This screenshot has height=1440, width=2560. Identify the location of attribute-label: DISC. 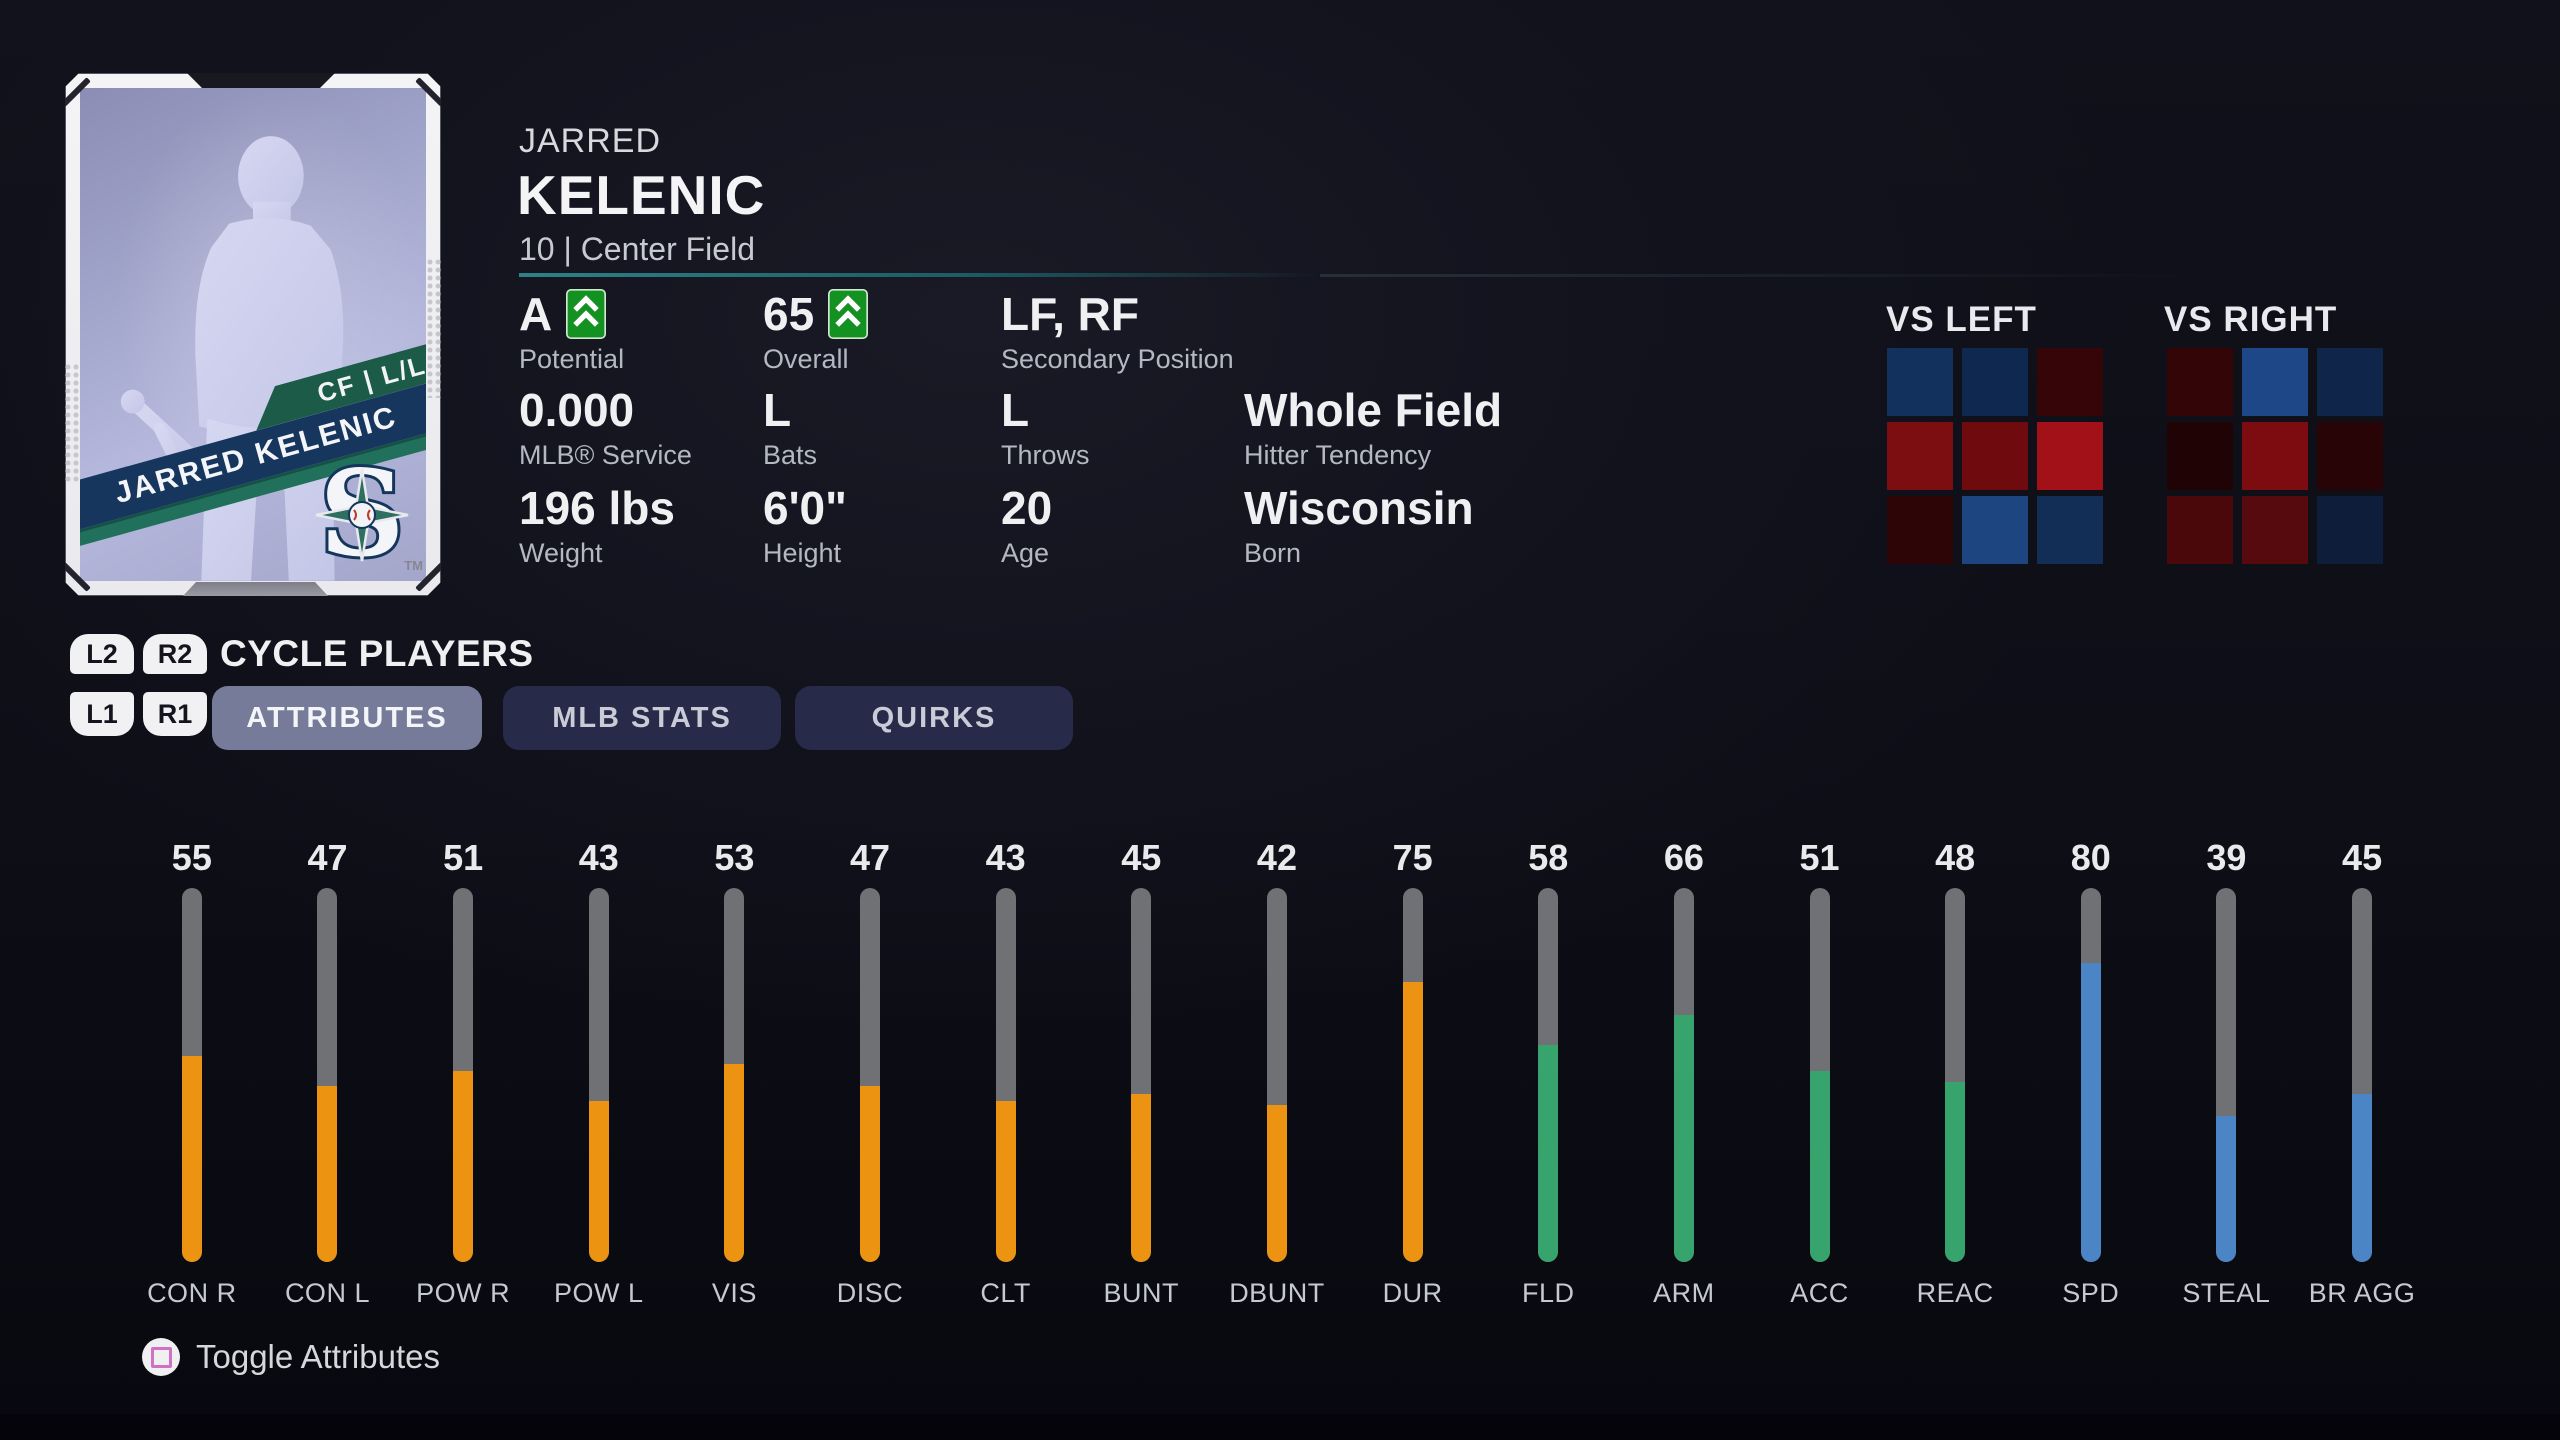
(870, 1293).